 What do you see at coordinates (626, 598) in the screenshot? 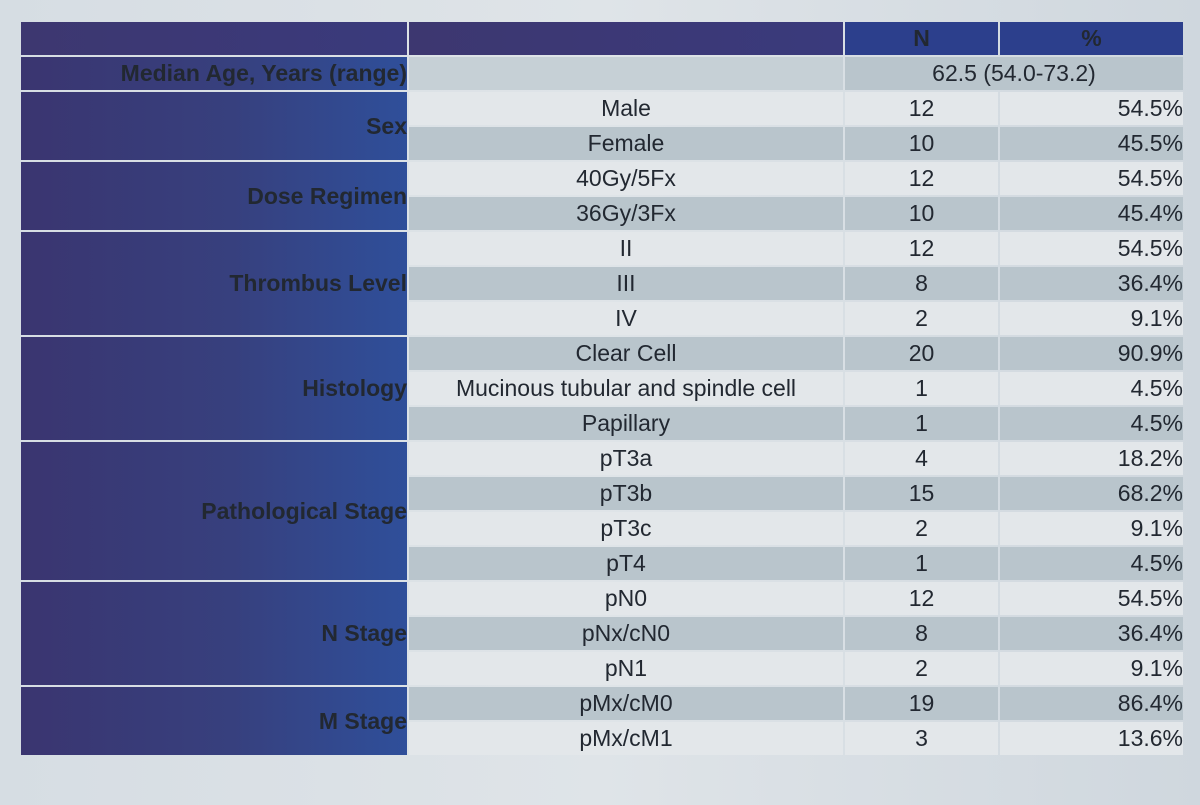
I see `row-label: pN0` at bounding box center [626, 598].